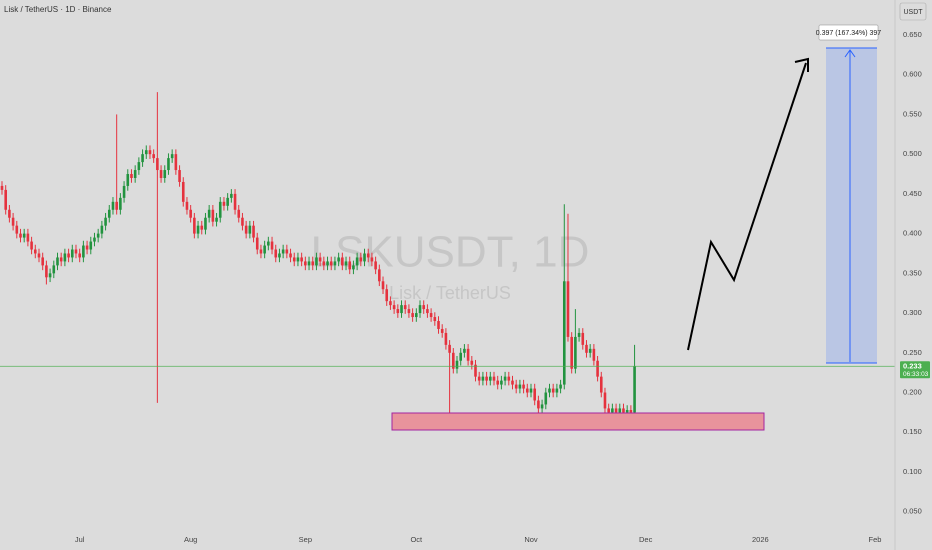  What do you see at coordinates (912, 471) in the screenshot?
I see `y-tick-label: 0.100` at bounding box center [912, 471].